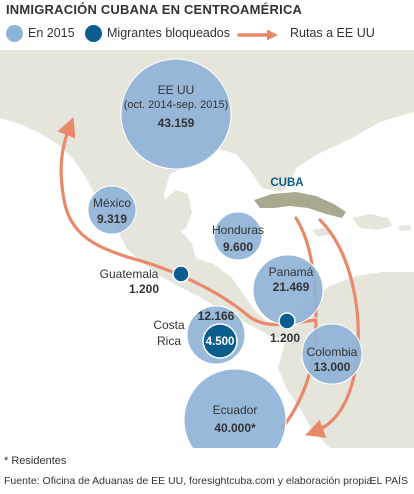  I want to click on caribbean-islands, so click(333, 214).